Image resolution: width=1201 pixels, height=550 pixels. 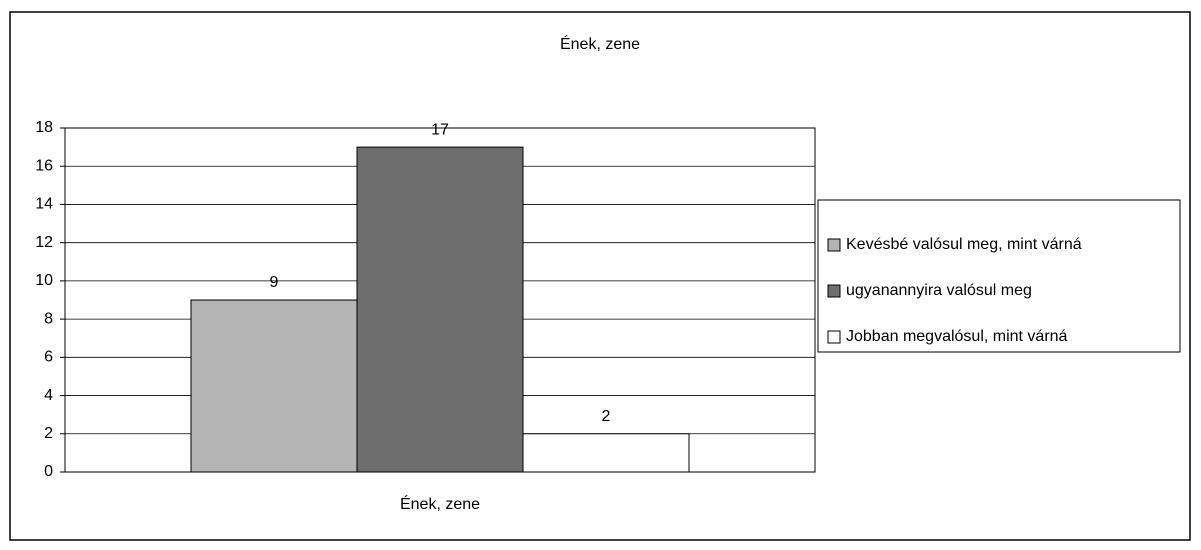 I want to click on y-tick-label: 0, so click(x=48, y=471).